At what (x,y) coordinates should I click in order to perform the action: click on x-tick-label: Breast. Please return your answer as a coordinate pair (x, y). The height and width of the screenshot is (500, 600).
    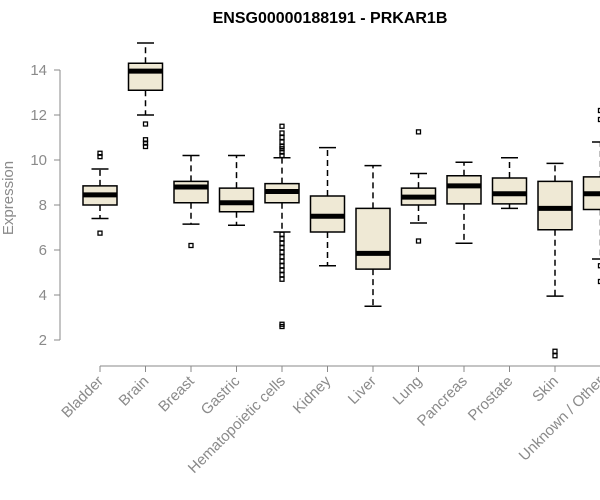
    Looking at the image, I should click on (176, 393).